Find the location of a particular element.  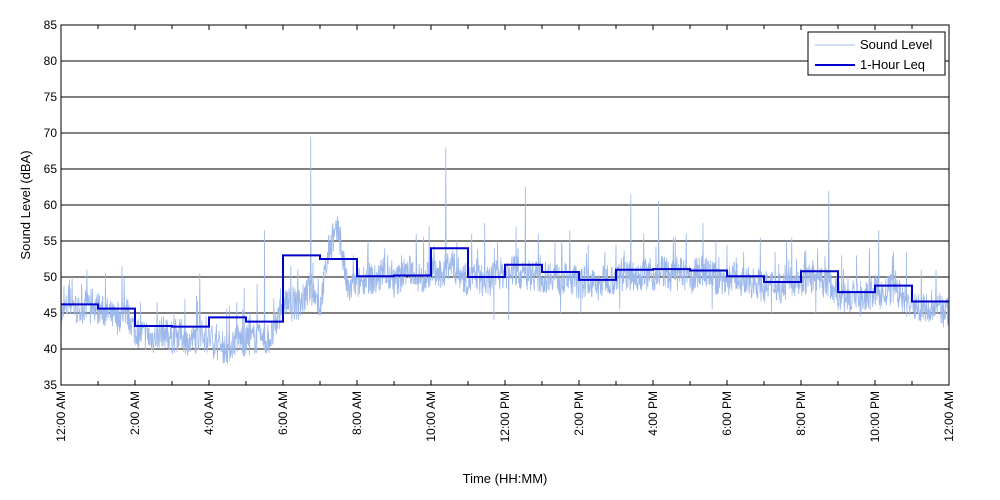

x-tick-label: 10:00 PM is located at coordinates (875, 416).